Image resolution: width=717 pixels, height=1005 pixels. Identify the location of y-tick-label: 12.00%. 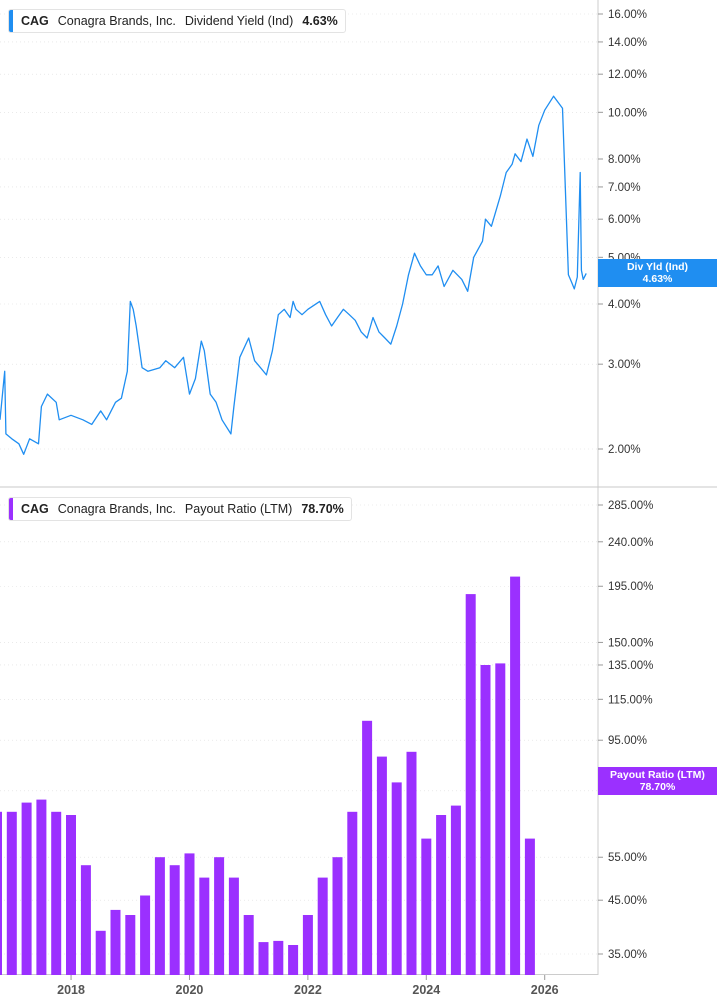
(627, 75).